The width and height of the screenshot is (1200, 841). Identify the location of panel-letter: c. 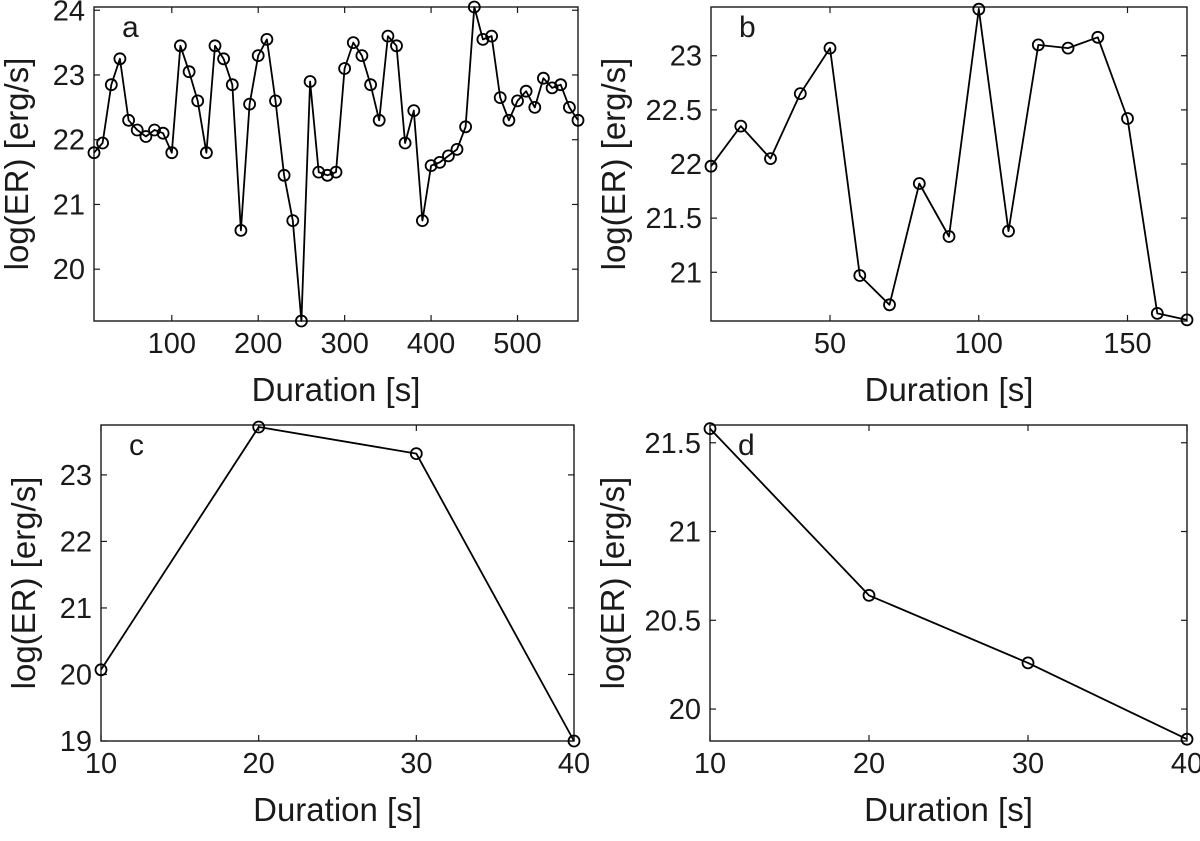
(136, 445).